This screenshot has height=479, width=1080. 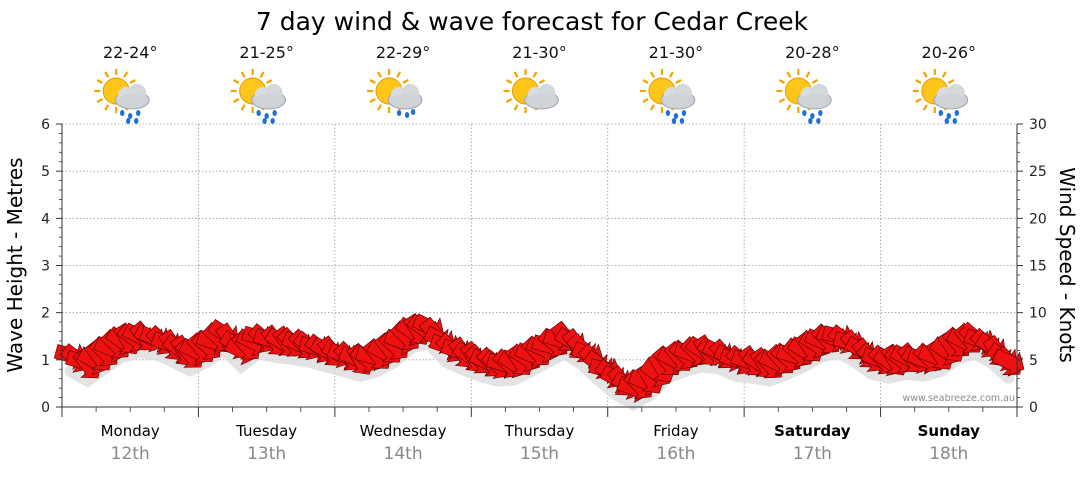 What do you see at coordinates (130, 52) in the screenshot?
I see `day-temperature-range: 22-24°` at bounding box center [130, 52].